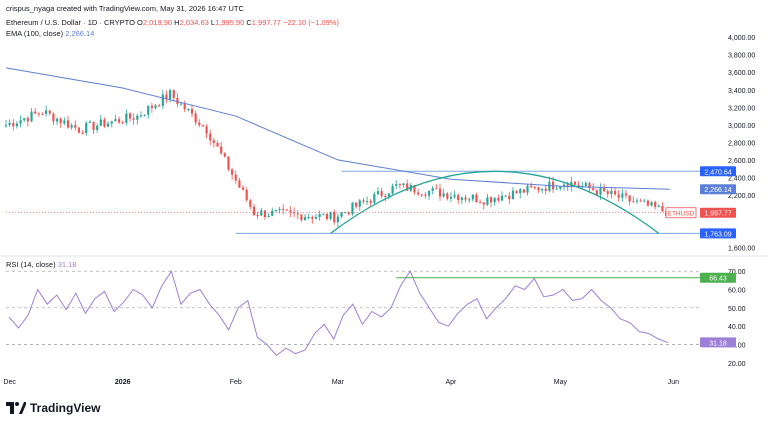 The image size is (768, 425). I want to click on ohlc-open: 2,019.90, so click(157, 22).